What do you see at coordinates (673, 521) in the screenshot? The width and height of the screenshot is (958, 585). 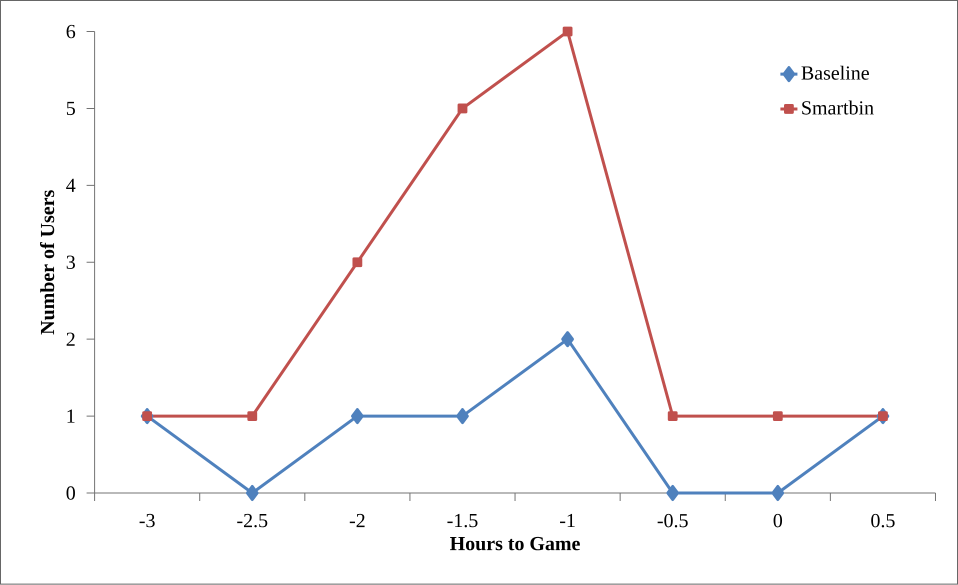 I see `x-tick-label: -0.5` at bounding box center [673, 521].